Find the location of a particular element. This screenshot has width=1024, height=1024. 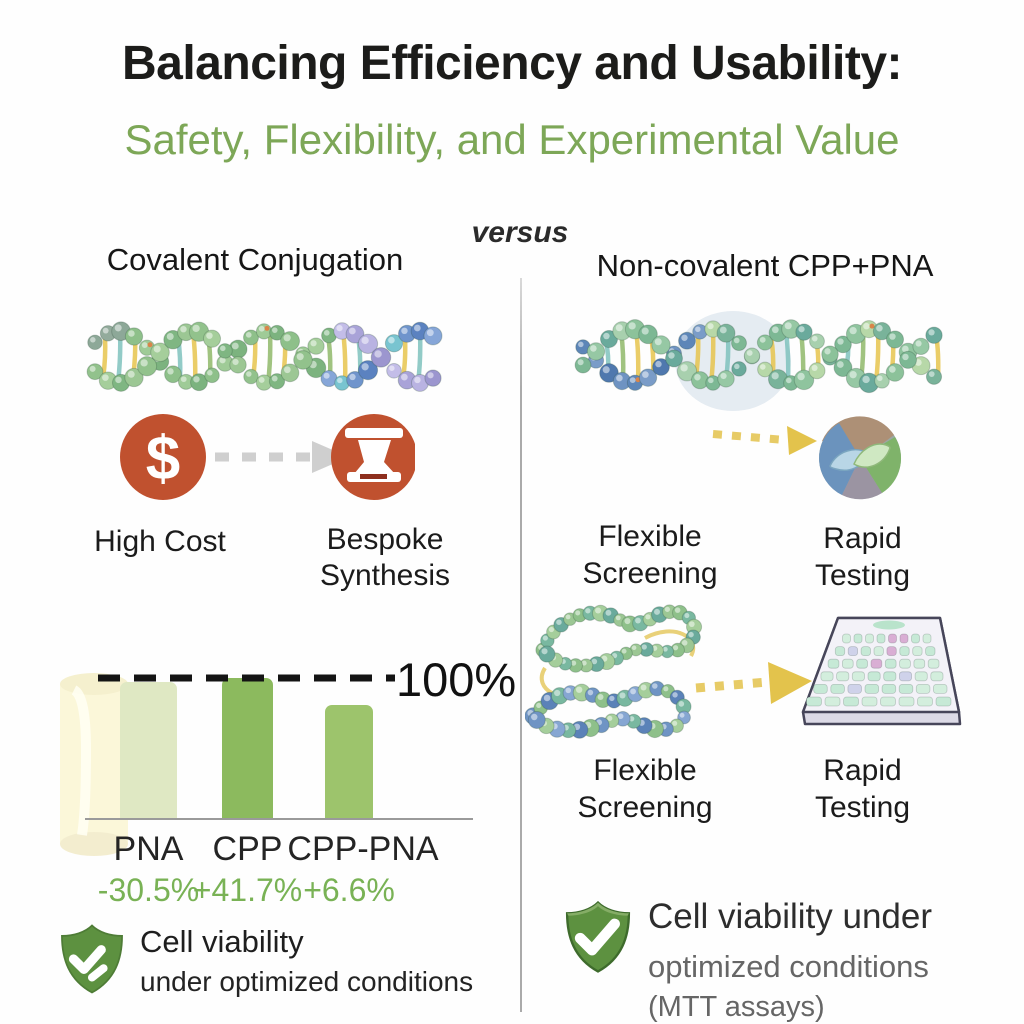

bar-delta-label: +6.6% is located at coordinates (349, 890).